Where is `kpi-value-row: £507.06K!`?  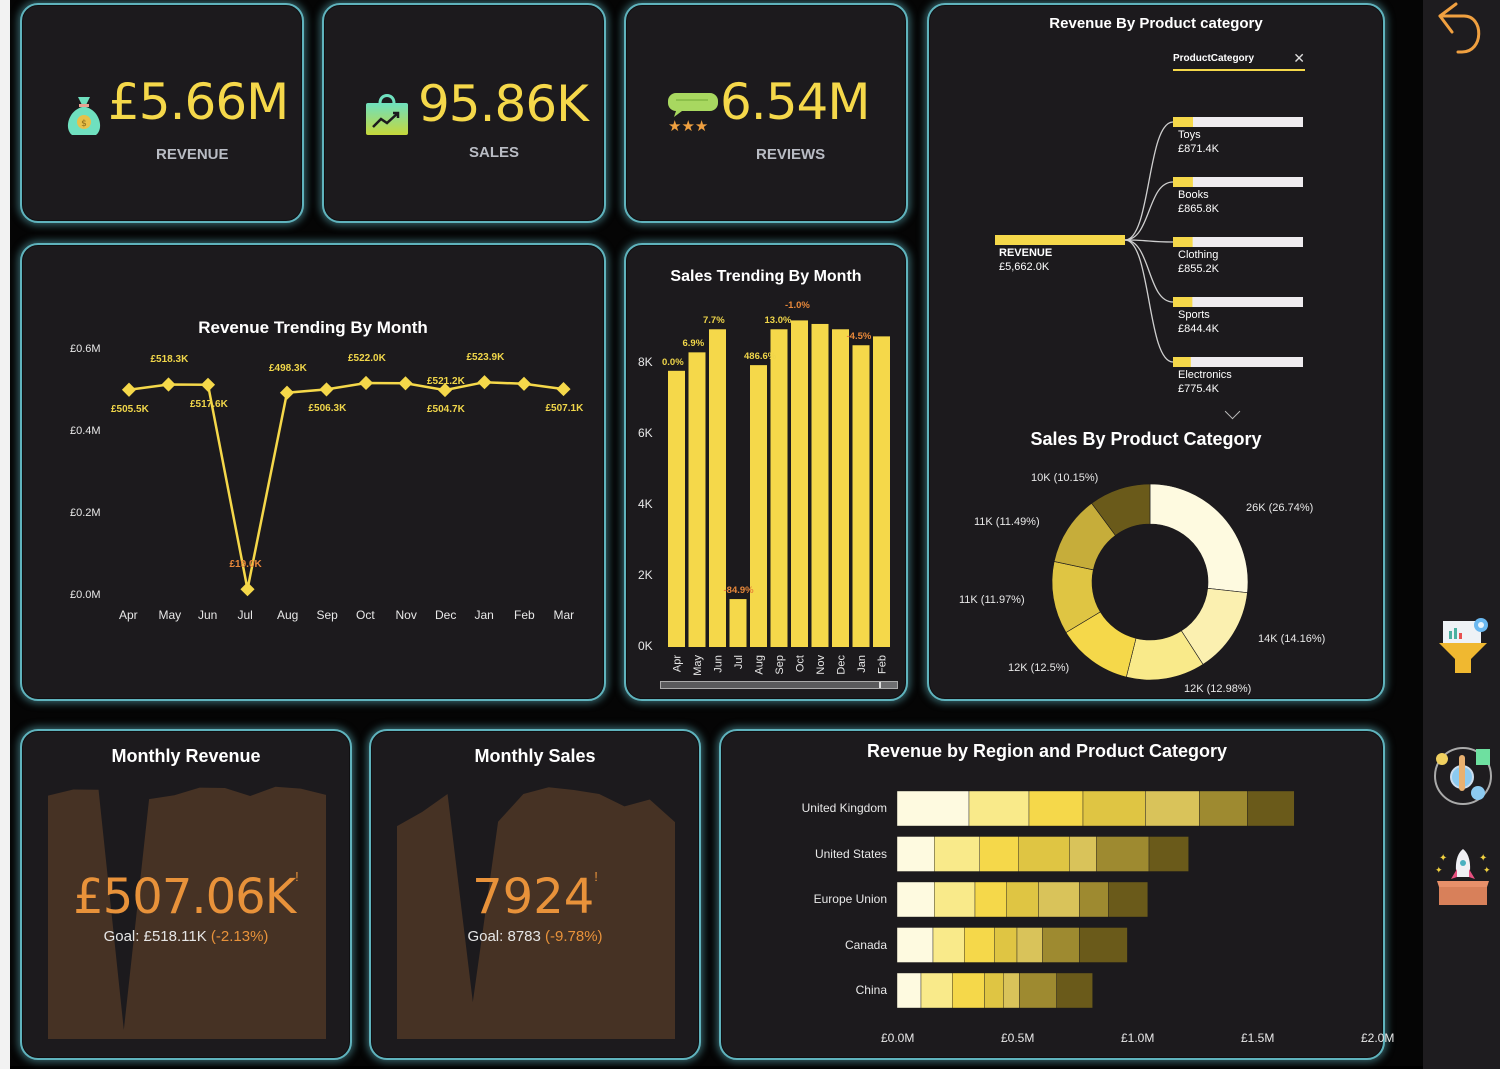 kpi-value-row: £507.06K! is located at coordinates (186, 897).